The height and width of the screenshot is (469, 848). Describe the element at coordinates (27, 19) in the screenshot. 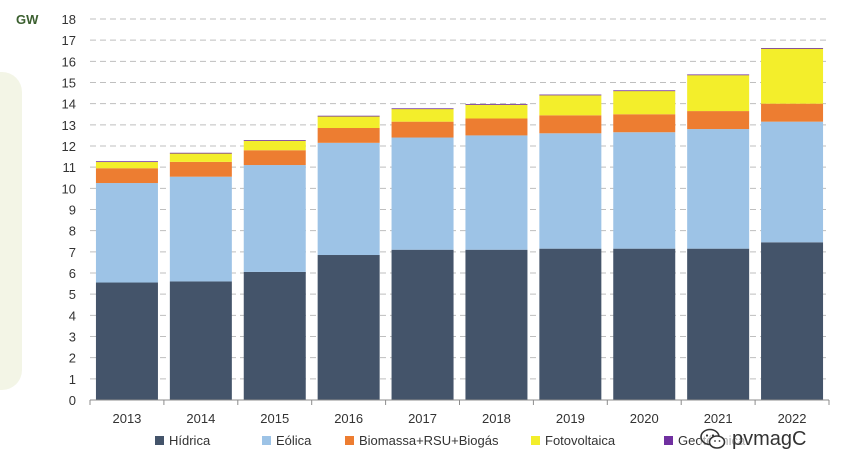

I see `y-unit-label: GW` at that location.